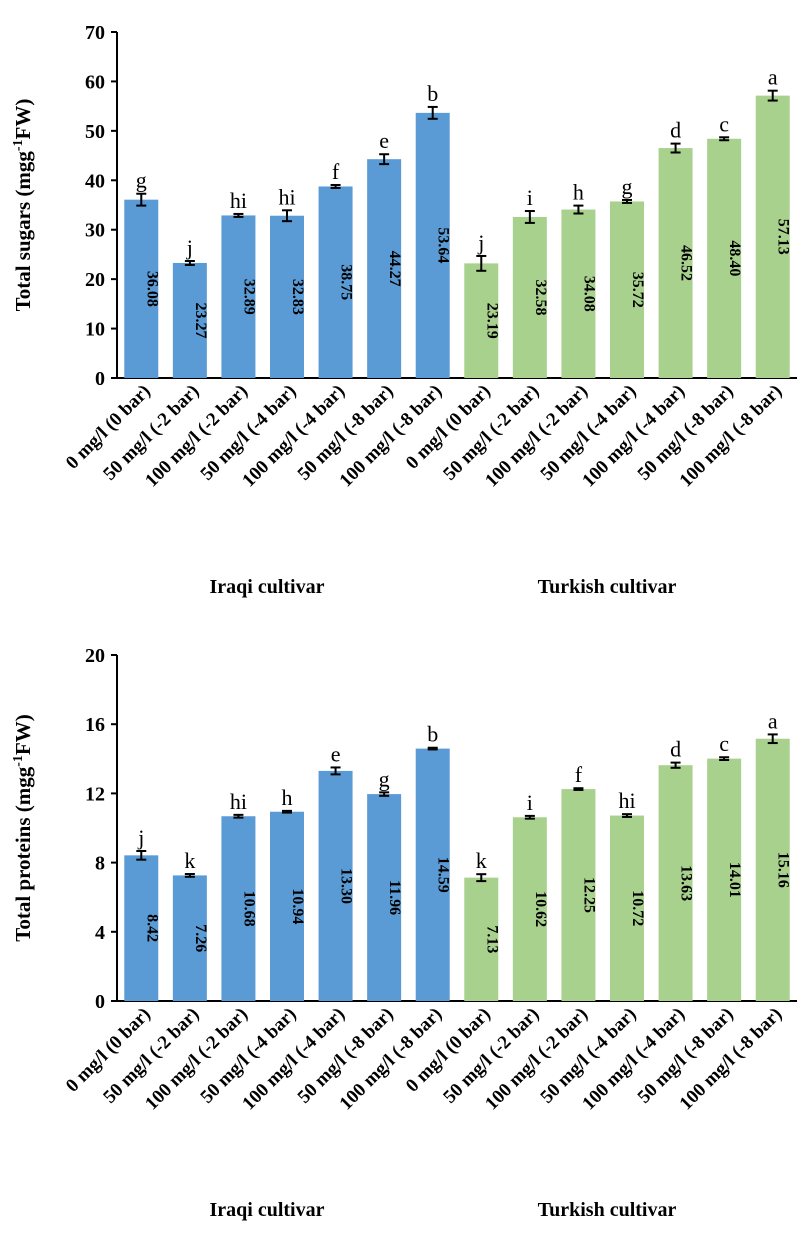 This screenshot has width=803, height=1246. I want to click on chart-1-value-label: 11.96, so click(394, 897).